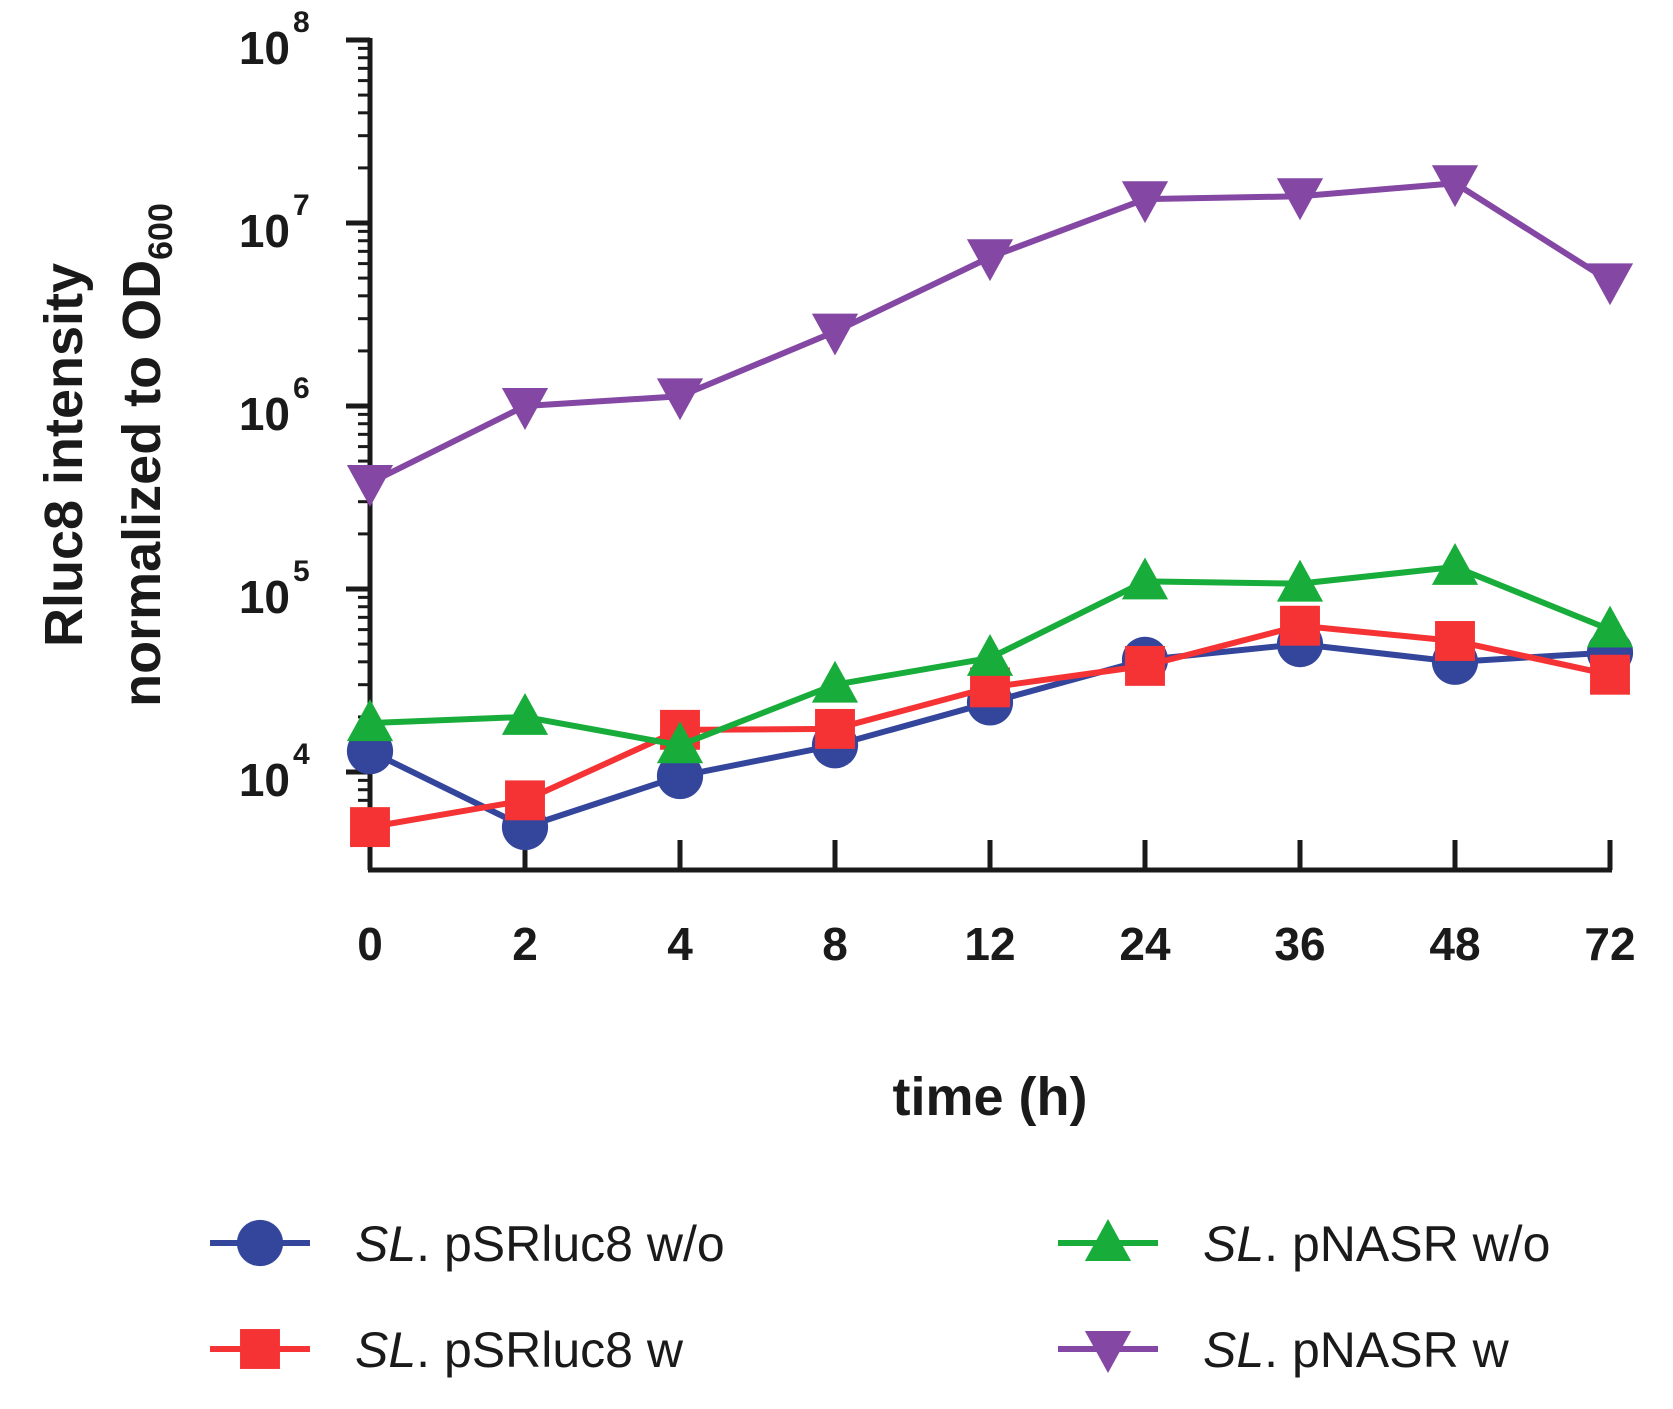 This screenshot has height=1409, width=1673. What do you see at coordinates (301, 571) in the screenshot?
I see `y-tick-exponent: 5` at bounding box center [301, 571].